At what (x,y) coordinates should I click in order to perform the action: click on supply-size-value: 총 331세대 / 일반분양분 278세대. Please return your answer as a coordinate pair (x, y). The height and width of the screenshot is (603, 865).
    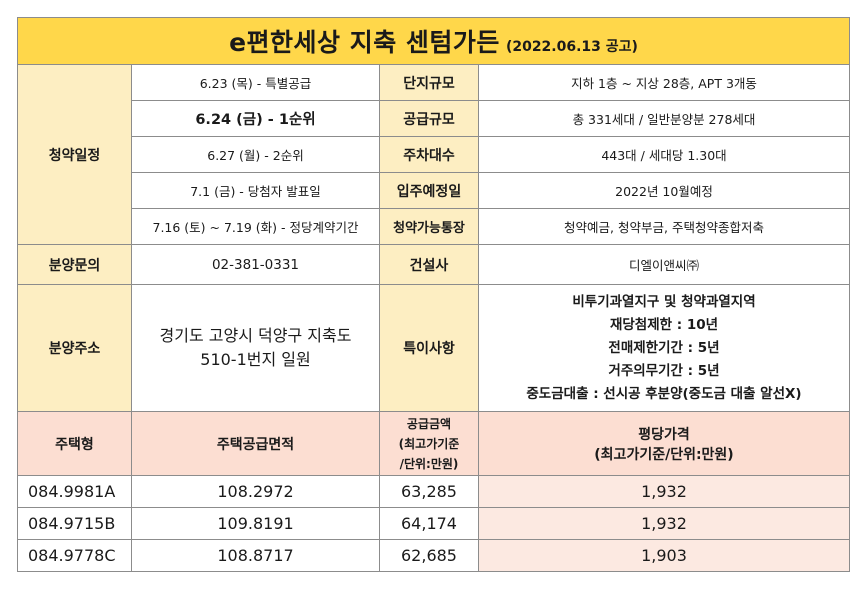
    Looking at the image, I should click on (664, 118).